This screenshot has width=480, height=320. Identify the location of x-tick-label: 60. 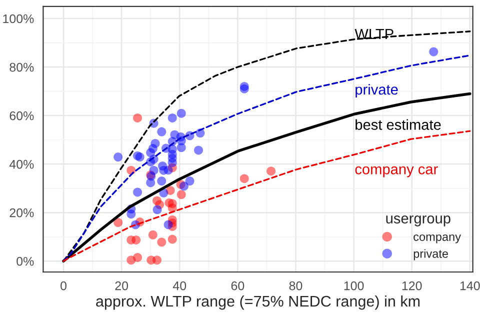
(237, 285).